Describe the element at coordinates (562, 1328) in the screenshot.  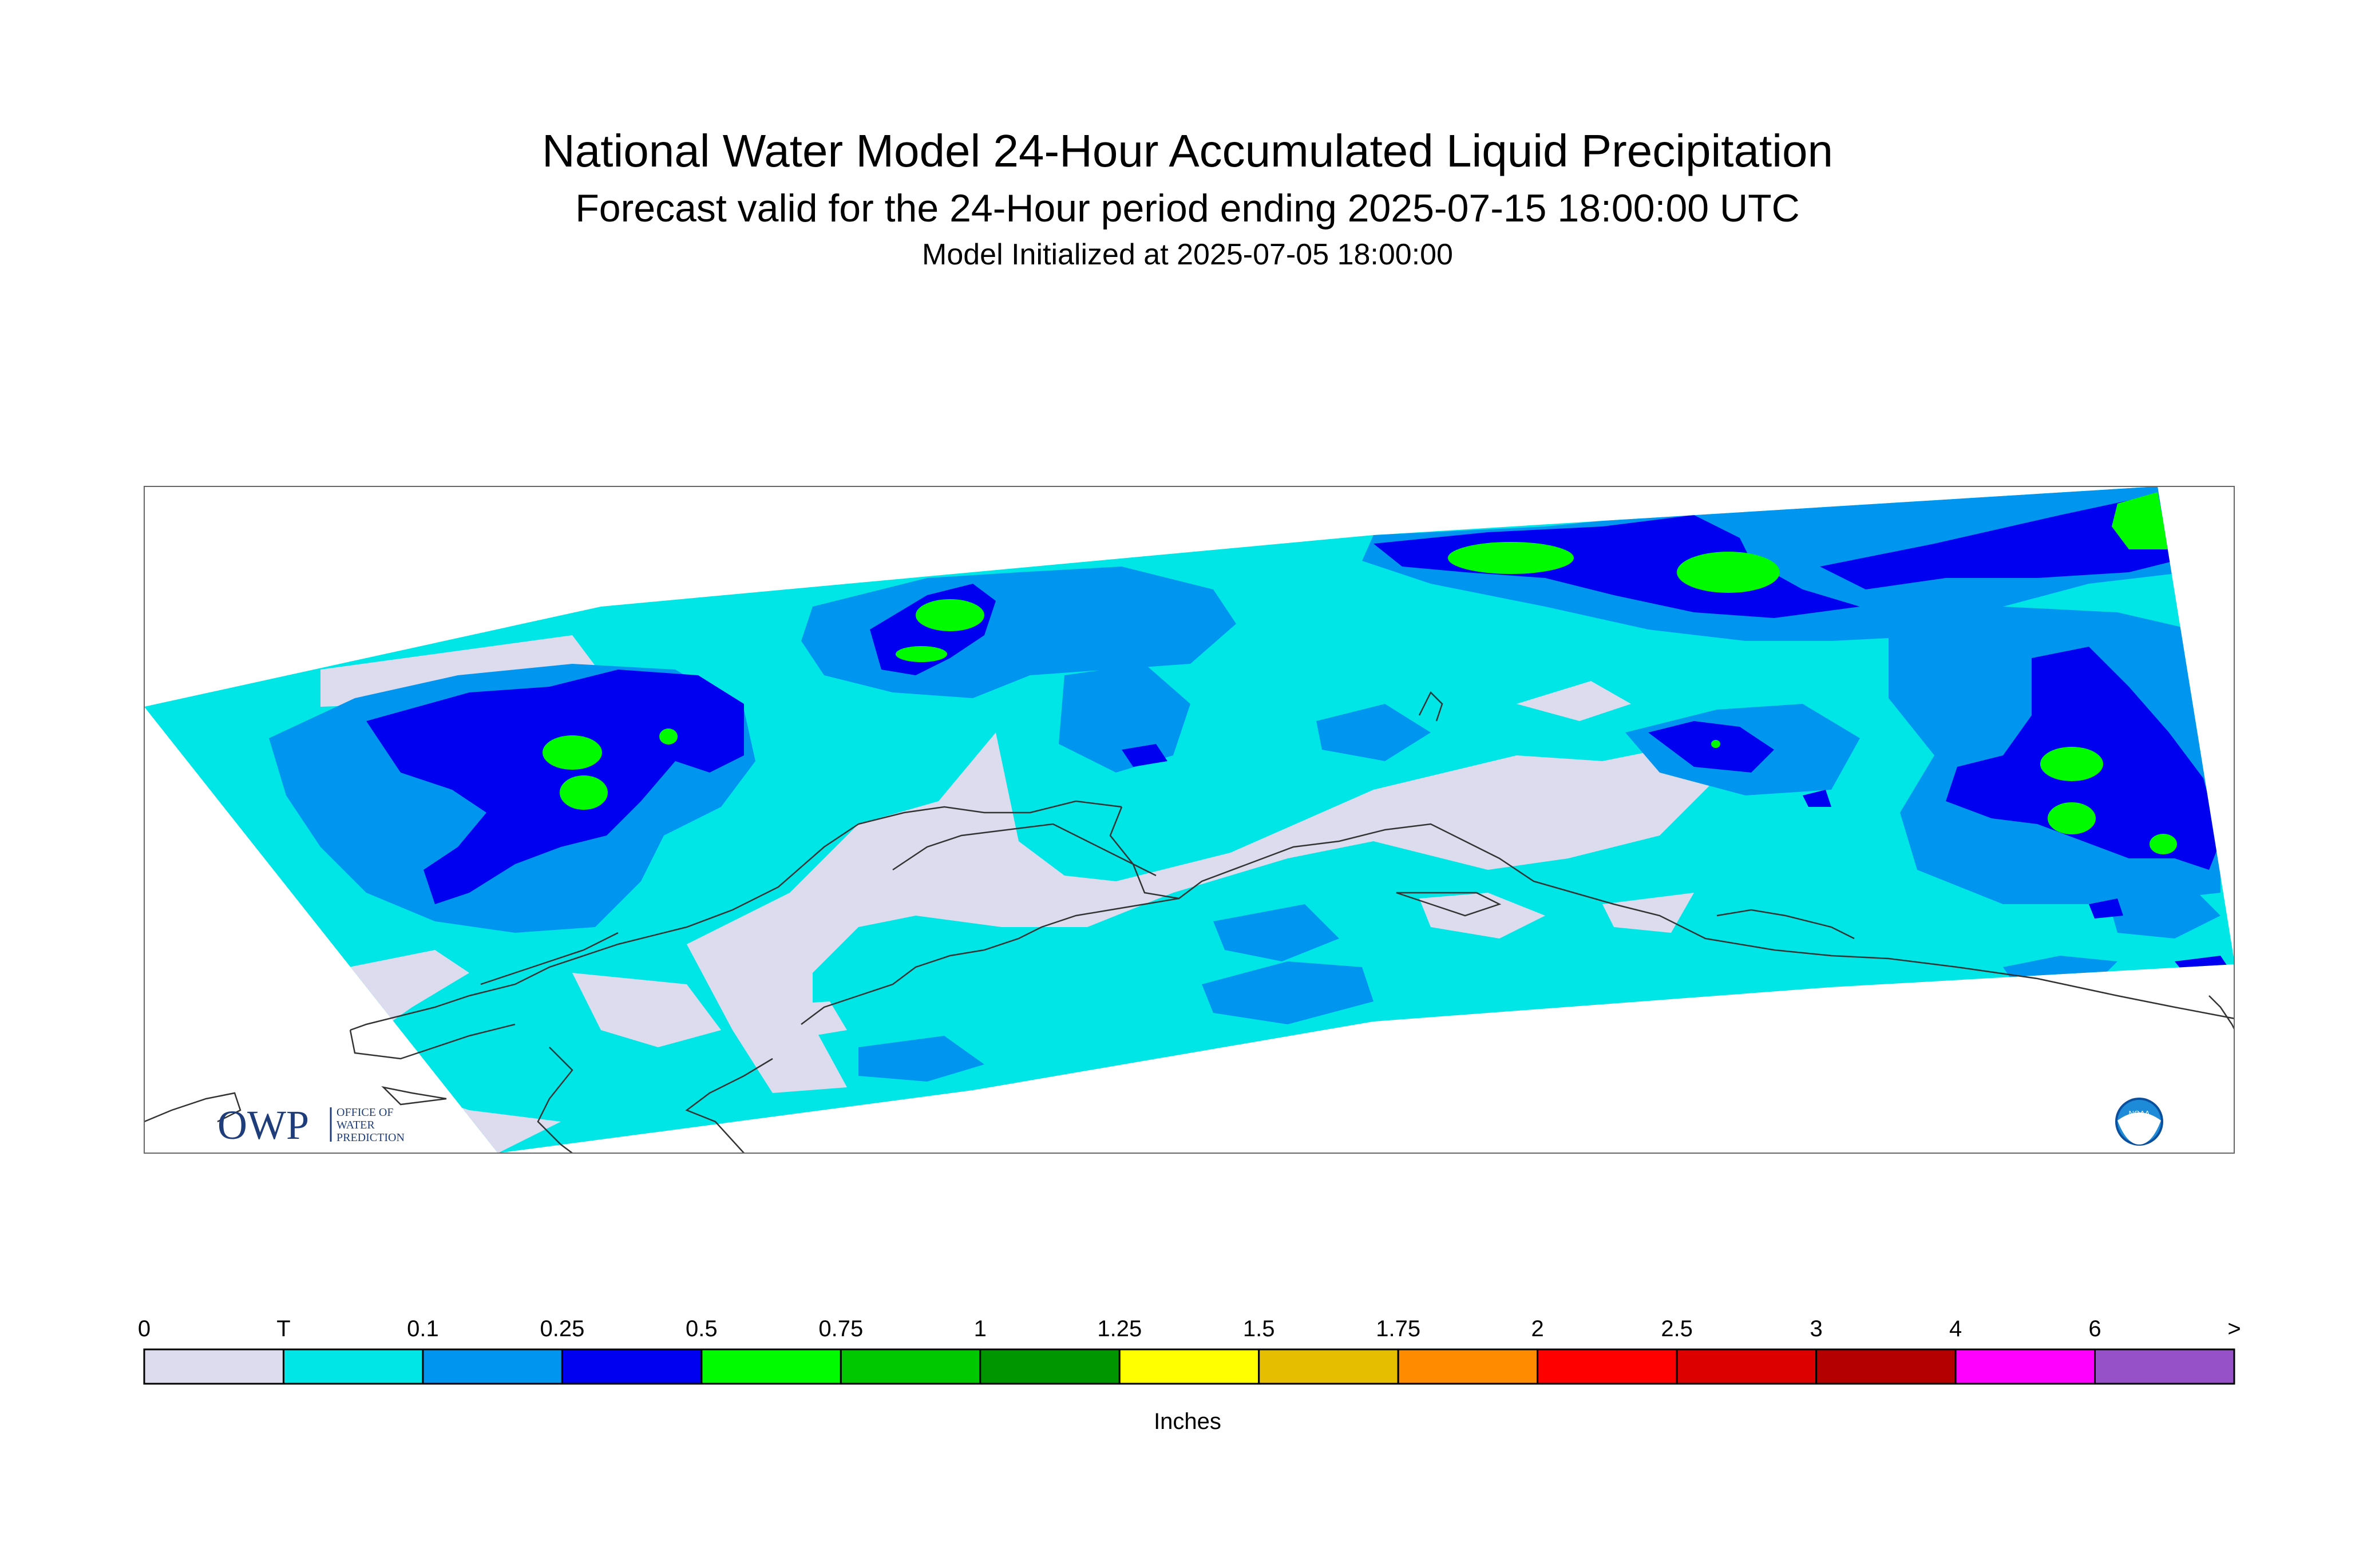
I see `legend-tick: 0.25` at that location.